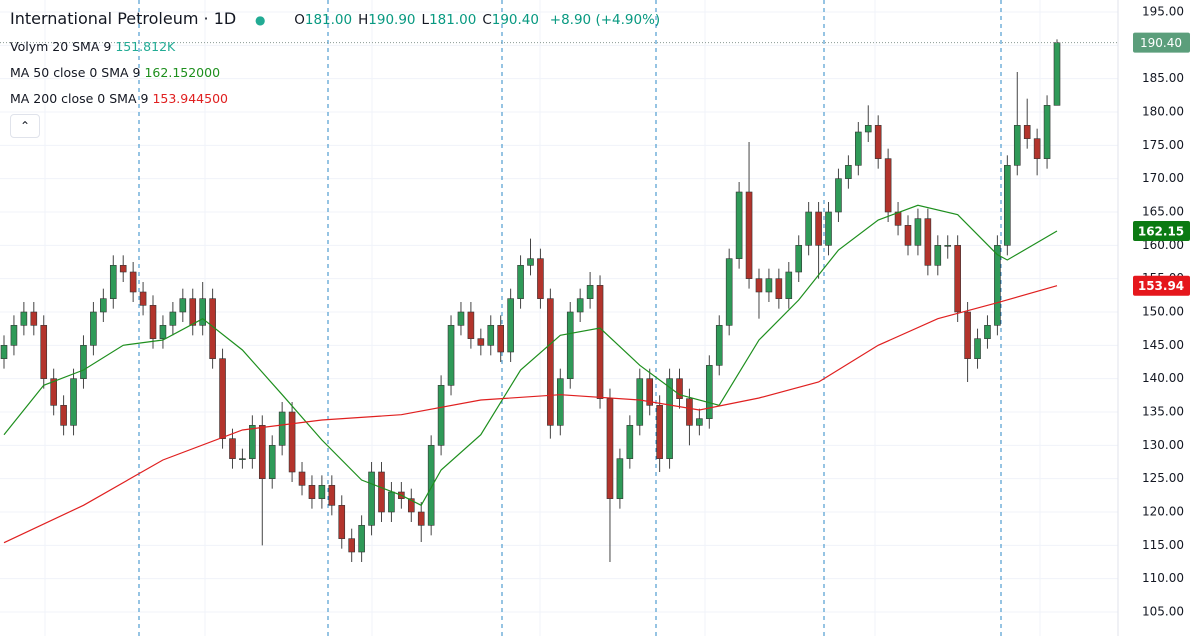  What do you see at coordinates (1163, 12) in the screenshot?
I see `y-tick-label: 195.00` at bounding box center [1163, 12].